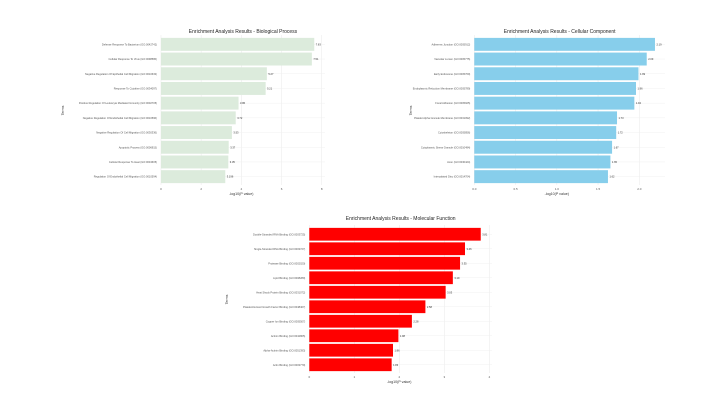 This screenshot has height=407, width=715. I want to click on bar-value-label: 5.27, so click(271, 74).